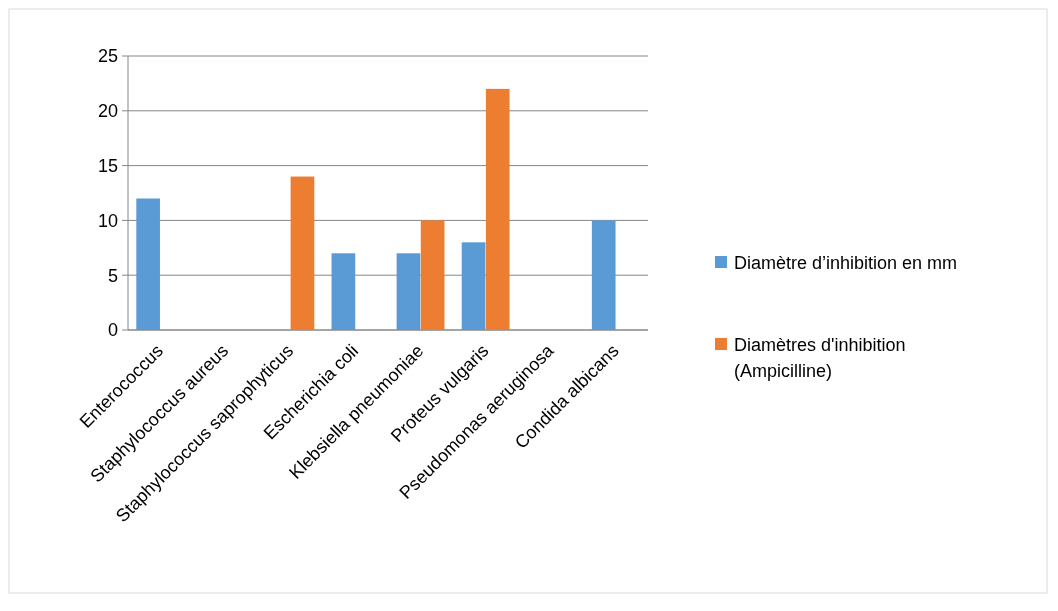  I want to click on y-tick-label: 20, so click(107, 111).